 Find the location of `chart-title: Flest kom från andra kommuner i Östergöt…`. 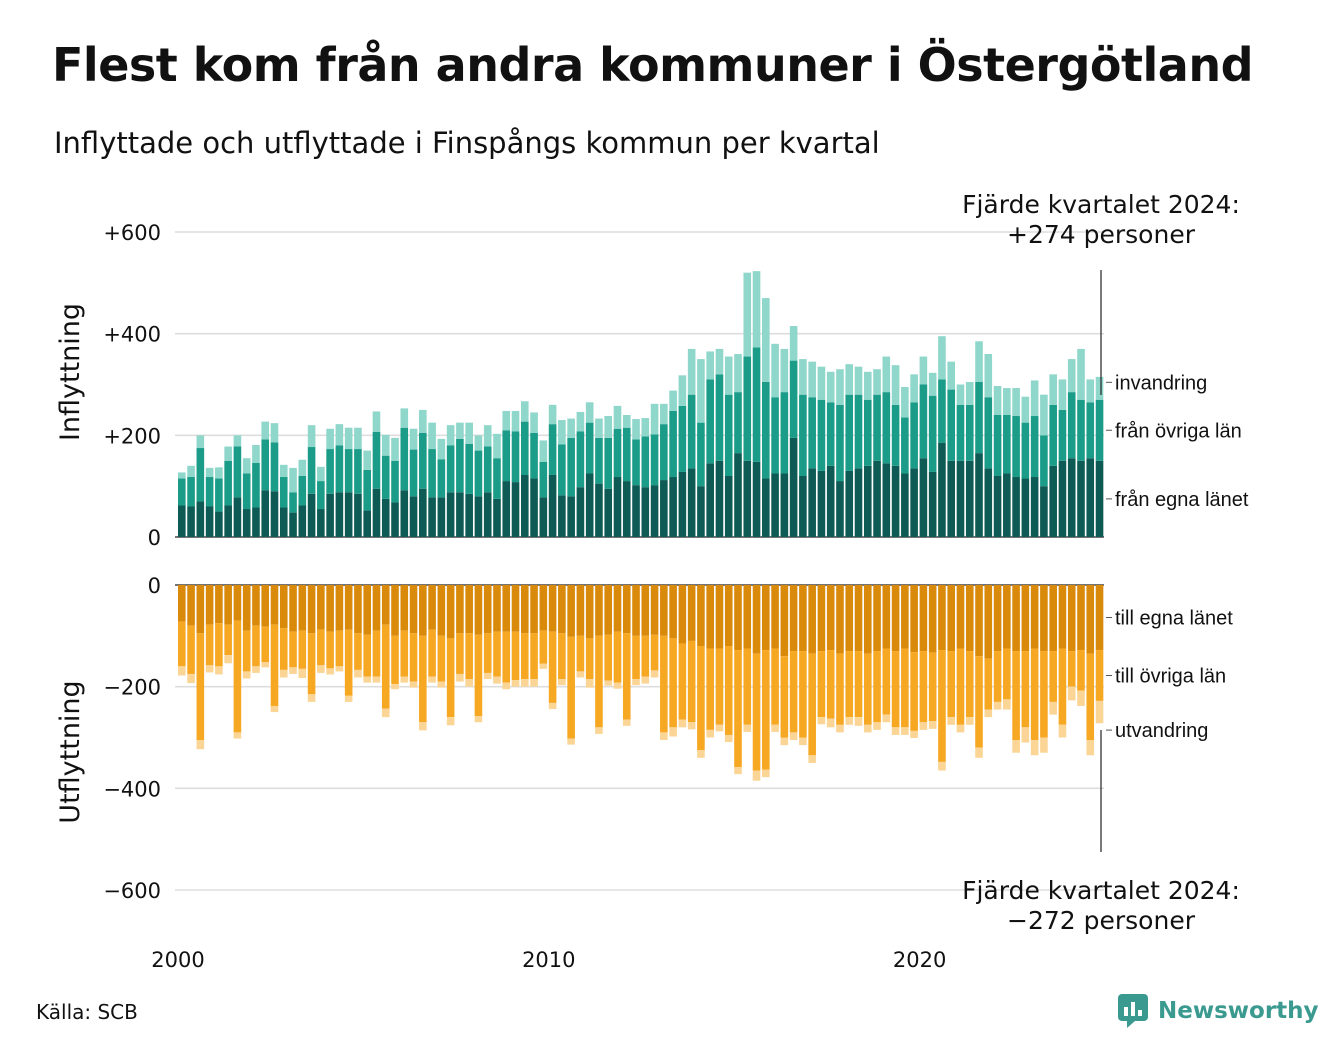

chart-title: Flest kom från andra kommuner i Östergöt… is located at coordinates (653, 65).